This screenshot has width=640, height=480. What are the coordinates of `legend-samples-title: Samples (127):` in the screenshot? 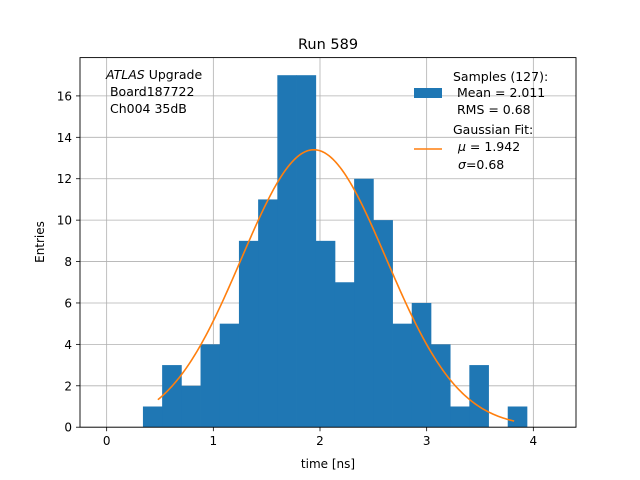 It's located at (500, 76).